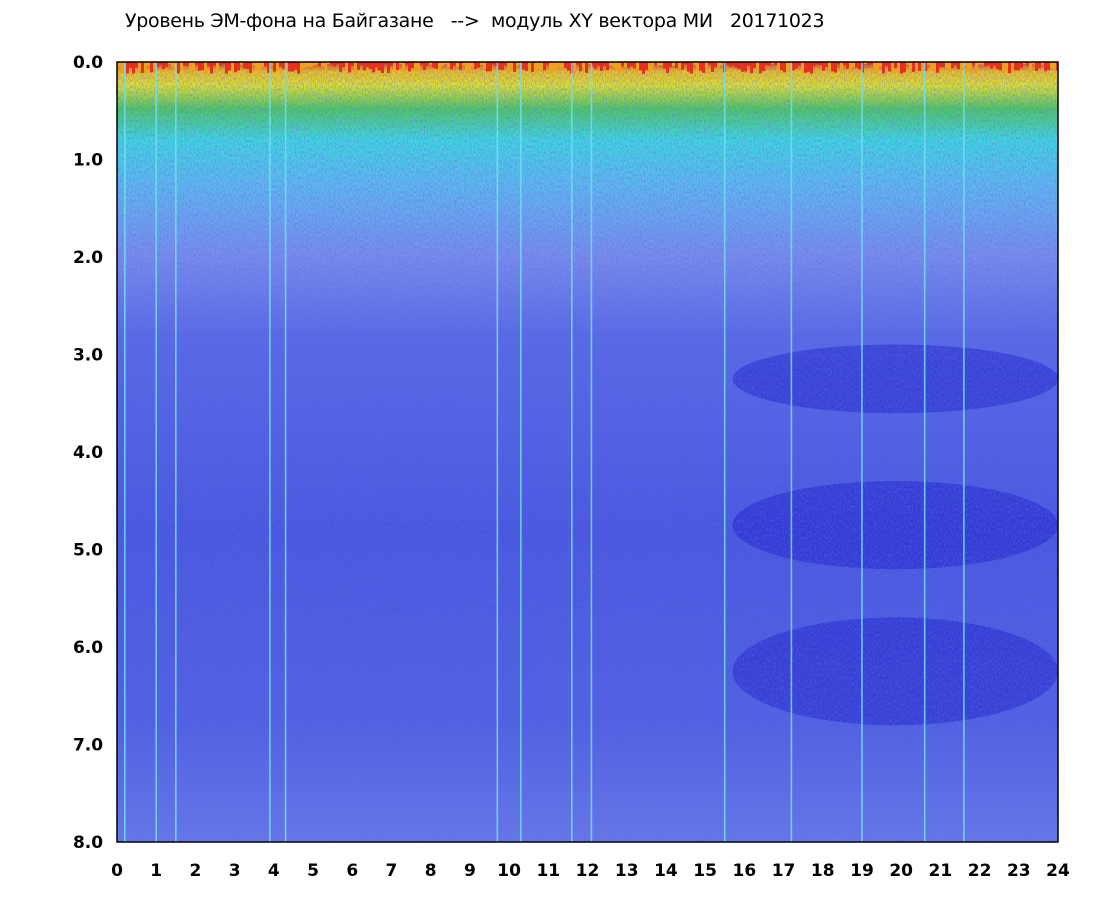  I want to click on x-tick-label: 16, so click(744, 871).